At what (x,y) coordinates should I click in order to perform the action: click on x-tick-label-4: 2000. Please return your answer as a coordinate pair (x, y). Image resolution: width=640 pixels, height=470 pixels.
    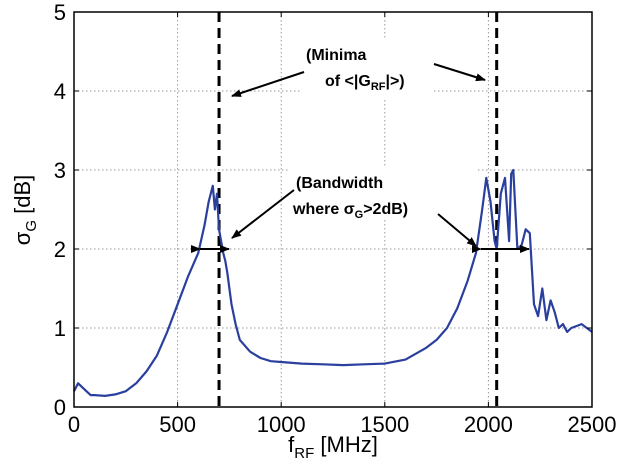
    Looking at the image, I should click on (488, 424).